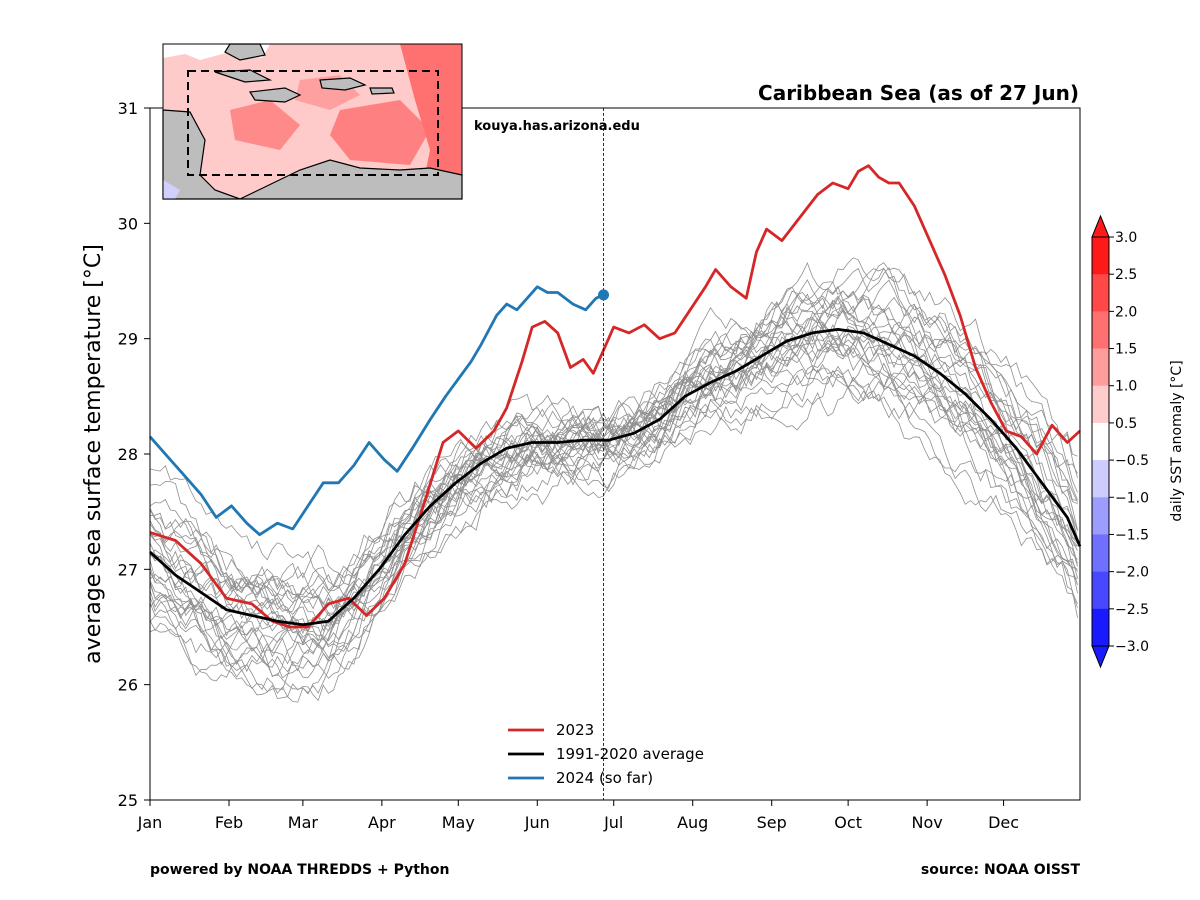 This screenshot has height=900, width=1200. I want to click on colorbar-label: daily SST anomaly [°C], so click(1177, 440).